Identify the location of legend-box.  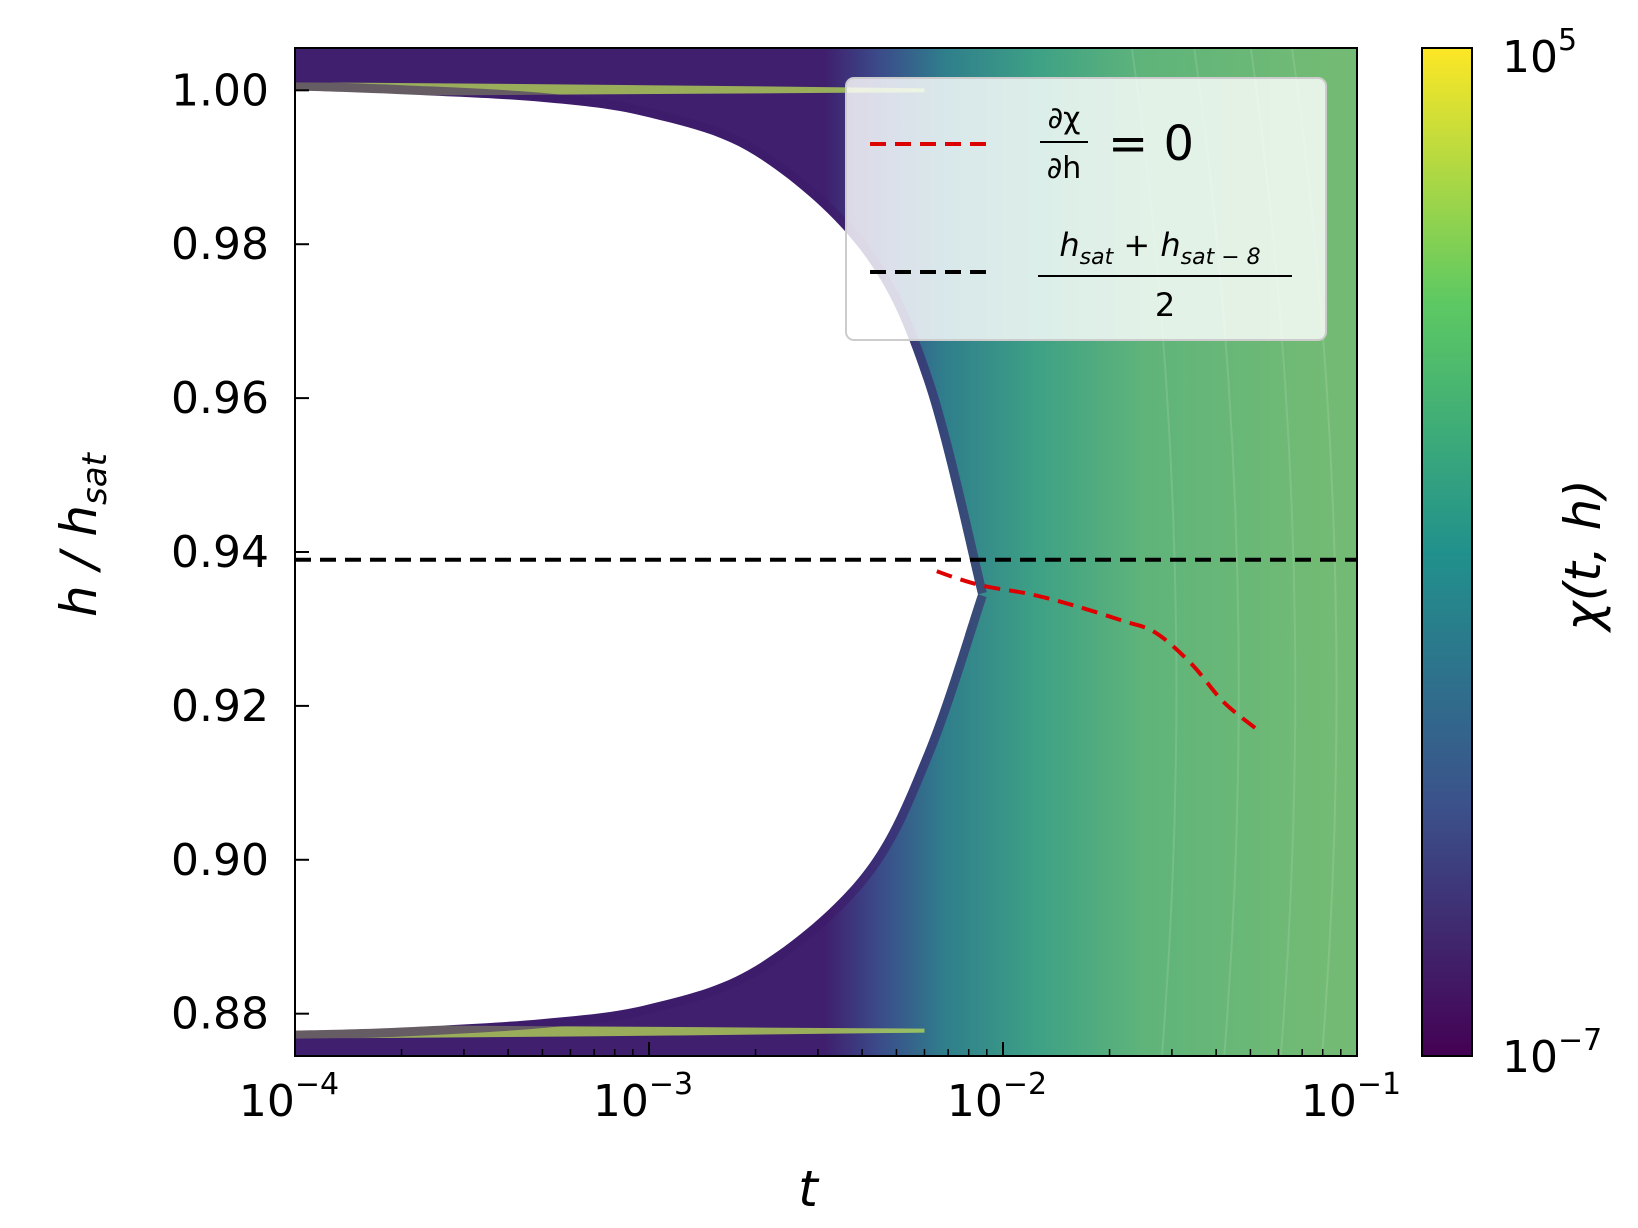
(1086, 209).